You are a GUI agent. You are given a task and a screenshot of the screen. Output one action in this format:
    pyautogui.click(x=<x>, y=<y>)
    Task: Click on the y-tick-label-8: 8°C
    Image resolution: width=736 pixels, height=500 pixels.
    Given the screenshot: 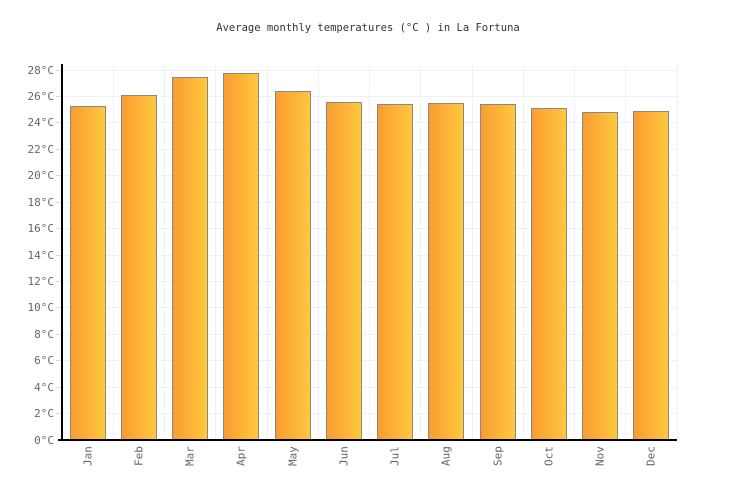 What is the action you would take?
    pyautogui.click(x=44, y=334)
    